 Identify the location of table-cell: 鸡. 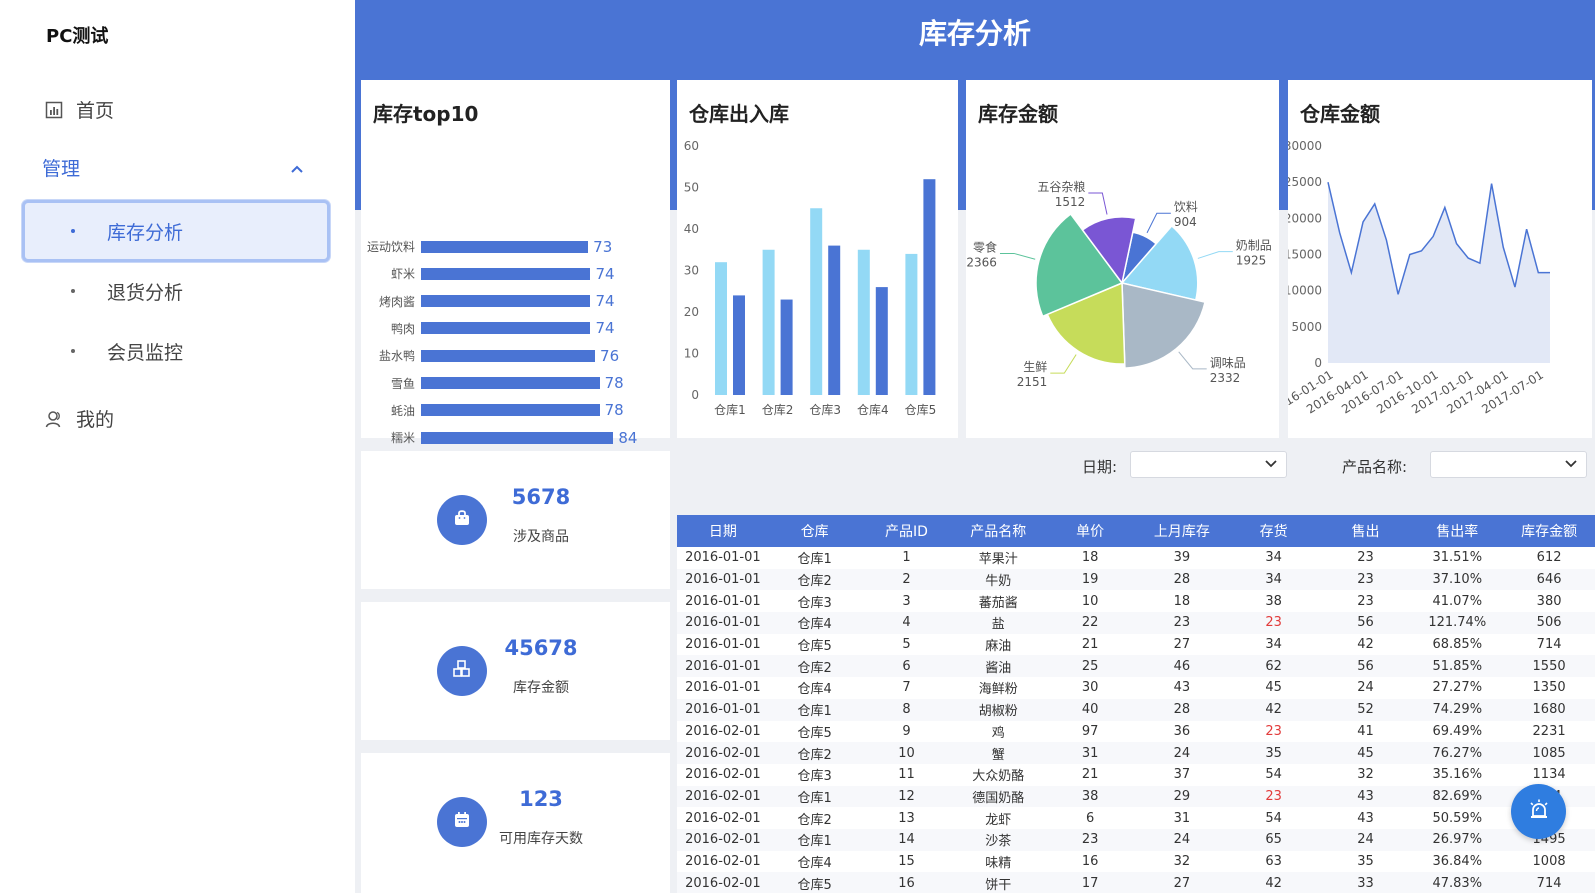
(998, 733).